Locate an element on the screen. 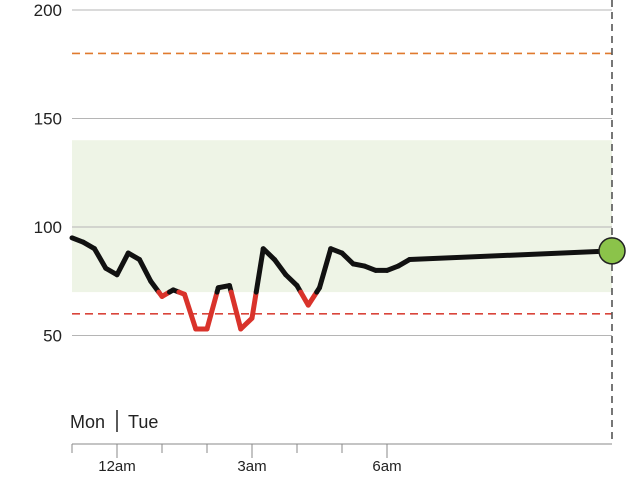 This screenshot has width=644, height=500. x-tick-label: 6am is located at coordinates (386, 466).